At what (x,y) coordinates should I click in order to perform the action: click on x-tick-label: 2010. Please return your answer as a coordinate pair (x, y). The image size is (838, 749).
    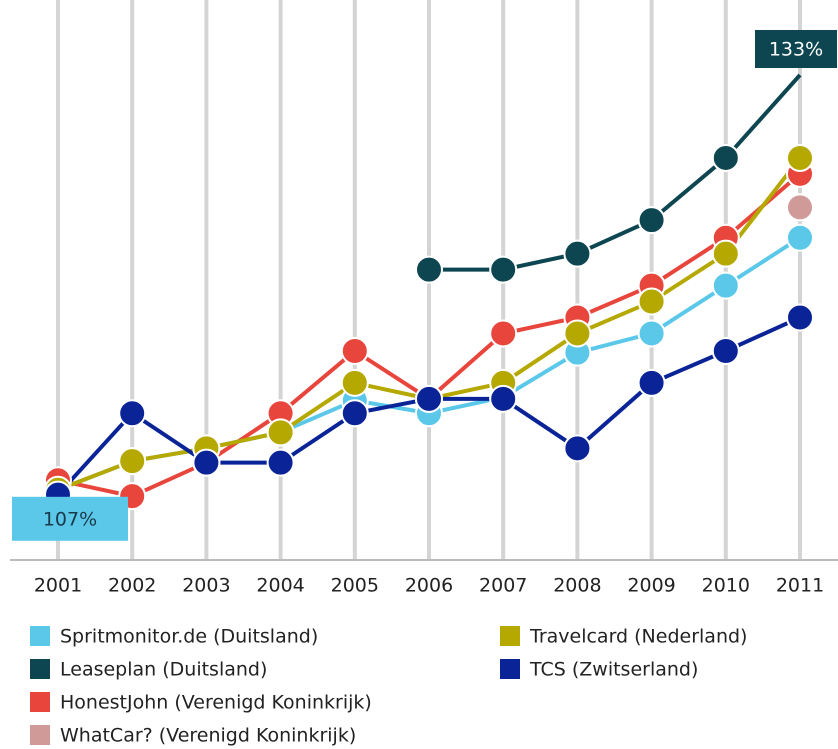
    Looking at the image, I should click on (726, 586).